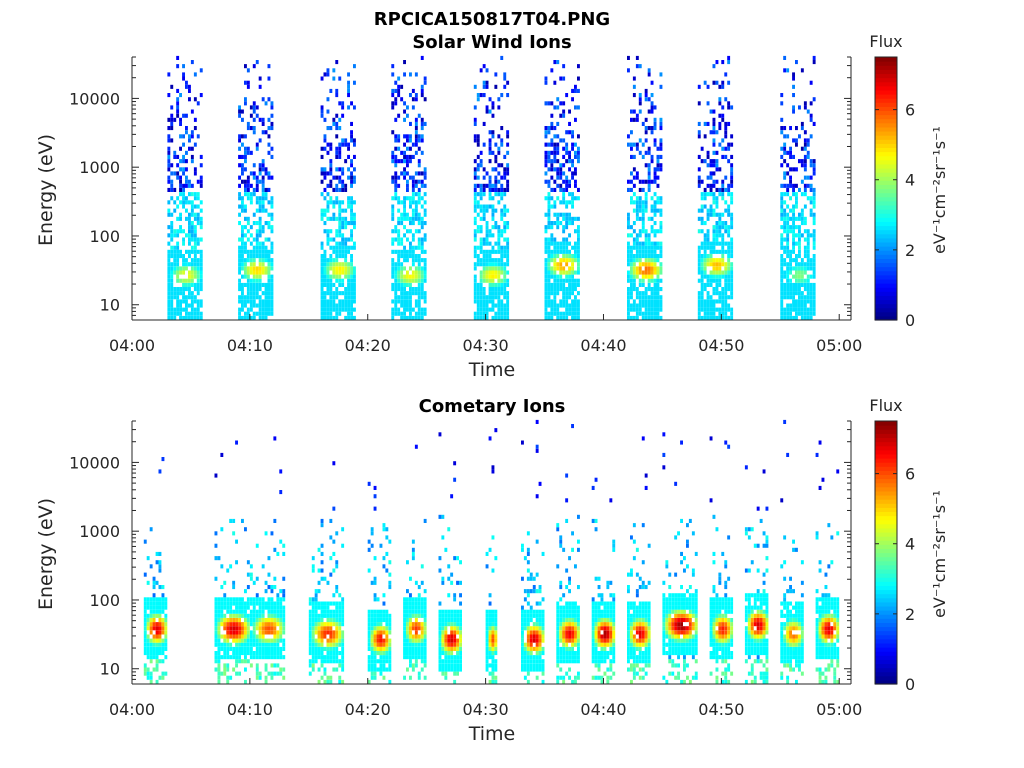  Describe the element at coordinates (368, 345) in the screenshot. I see `x-tick-label: 04:20` at that location.